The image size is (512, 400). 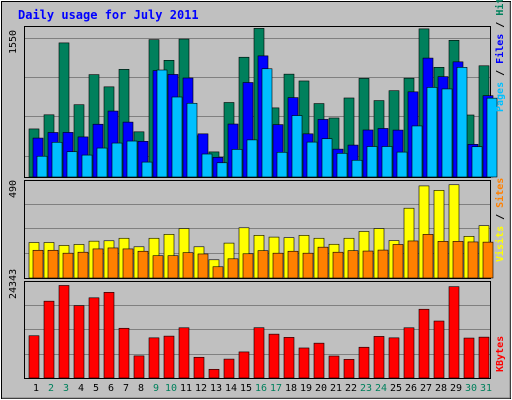 What do you see at coordinates (381, 388) in the screenshot?
I see `day-tick-label: 24` at bounding box center [381, 388].